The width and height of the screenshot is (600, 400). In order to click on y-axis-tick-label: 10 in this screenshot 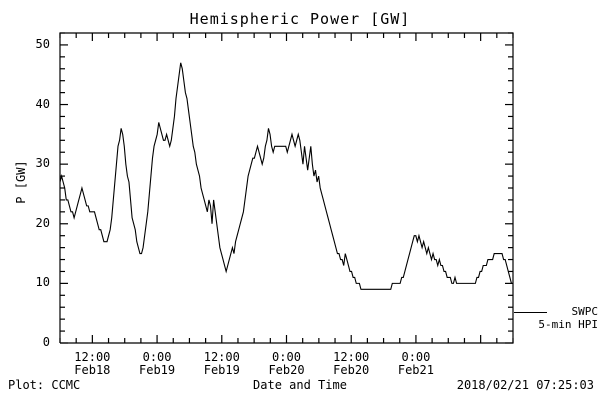, I will do `click(42, 282)`.